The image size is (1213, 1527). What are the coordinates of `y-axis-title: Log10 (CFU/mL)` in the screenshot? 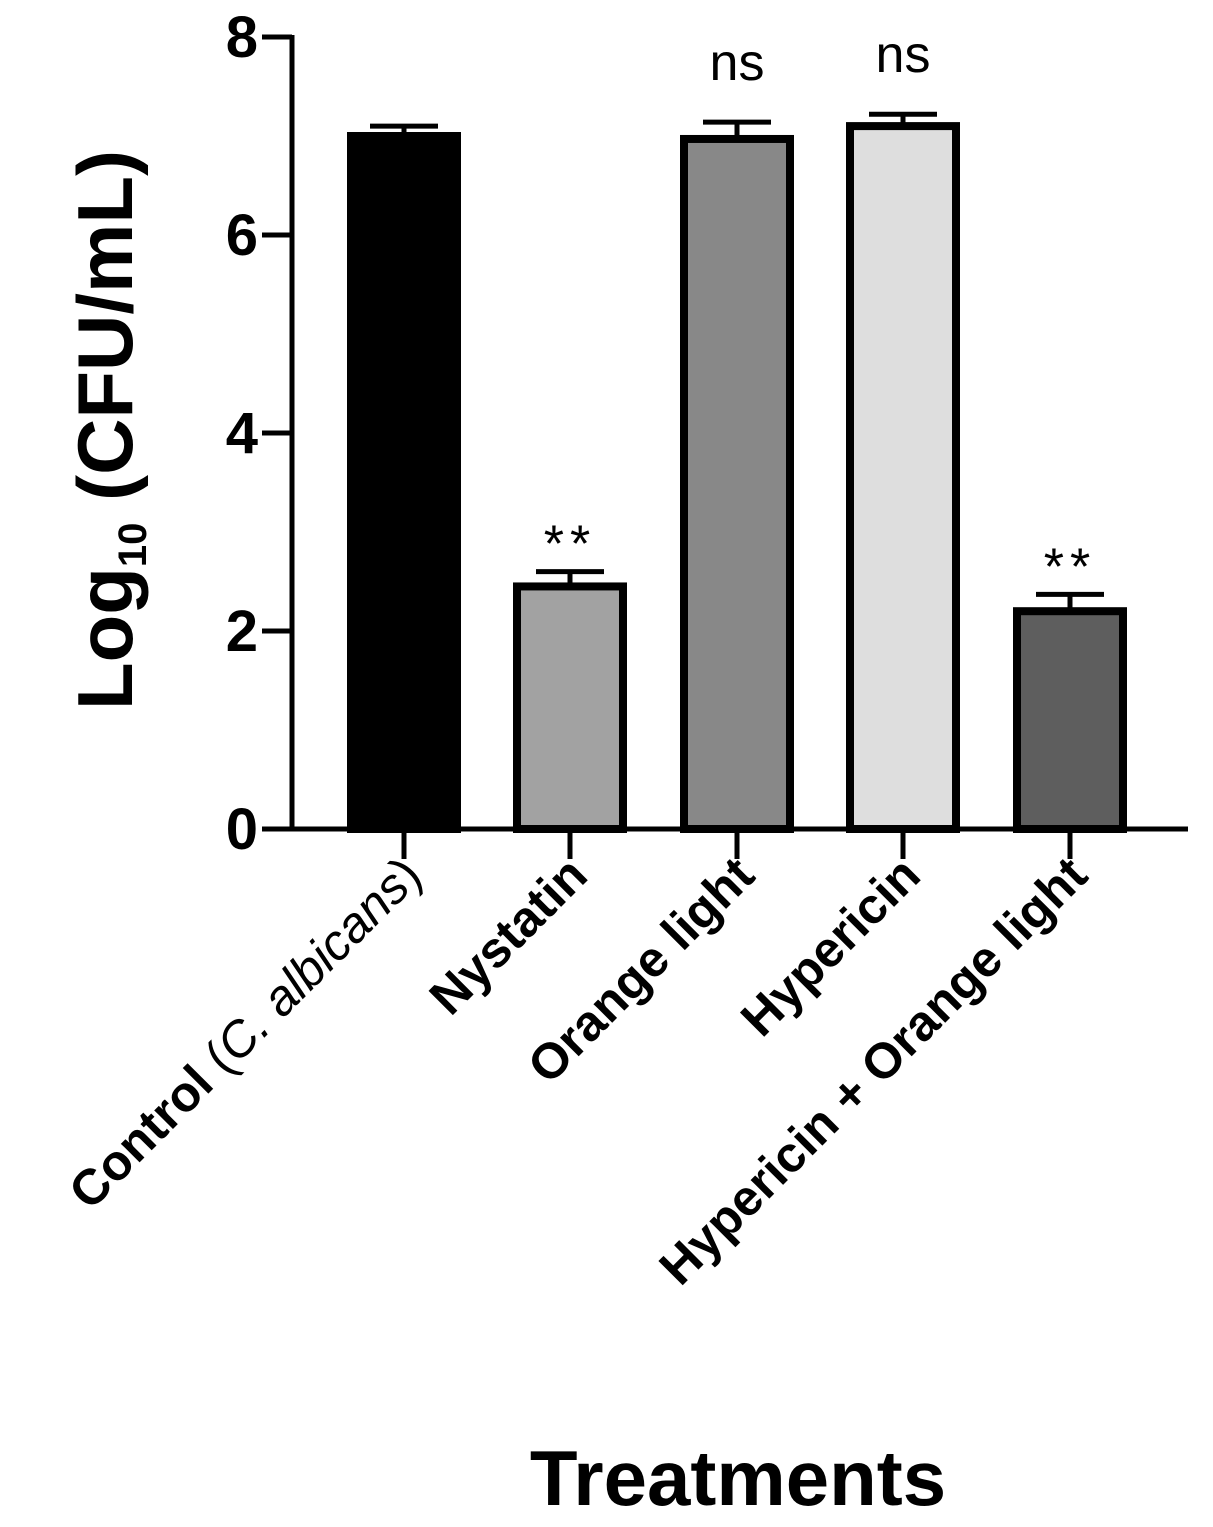 It's located at (108, 430).